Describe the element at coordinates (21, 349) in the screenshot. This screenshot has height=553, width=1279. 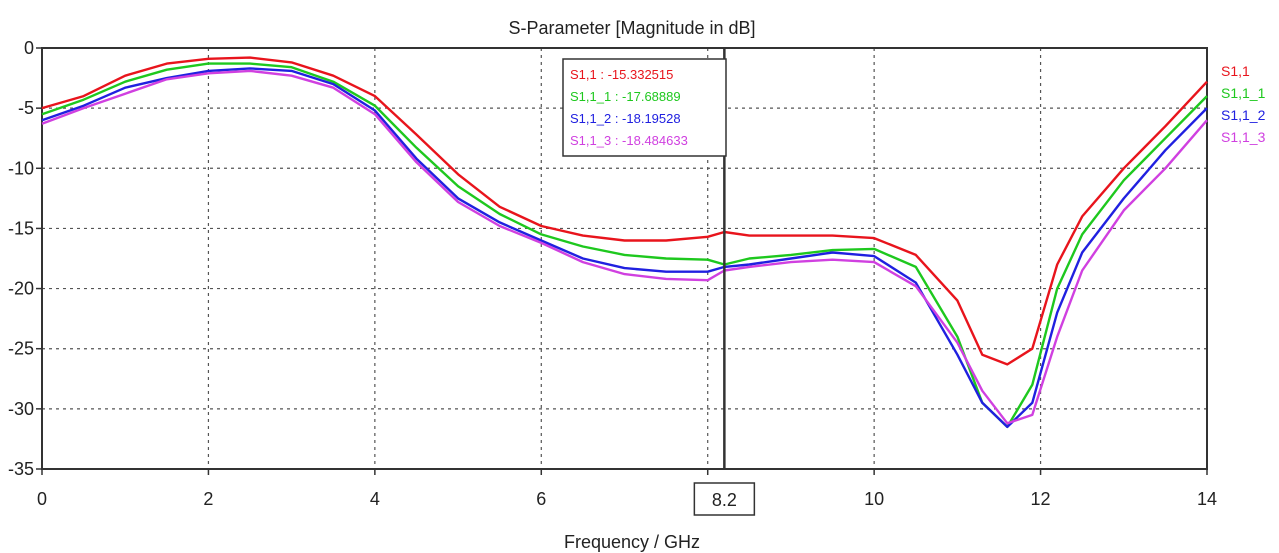
I see `y-tick-label: -25` at that location.